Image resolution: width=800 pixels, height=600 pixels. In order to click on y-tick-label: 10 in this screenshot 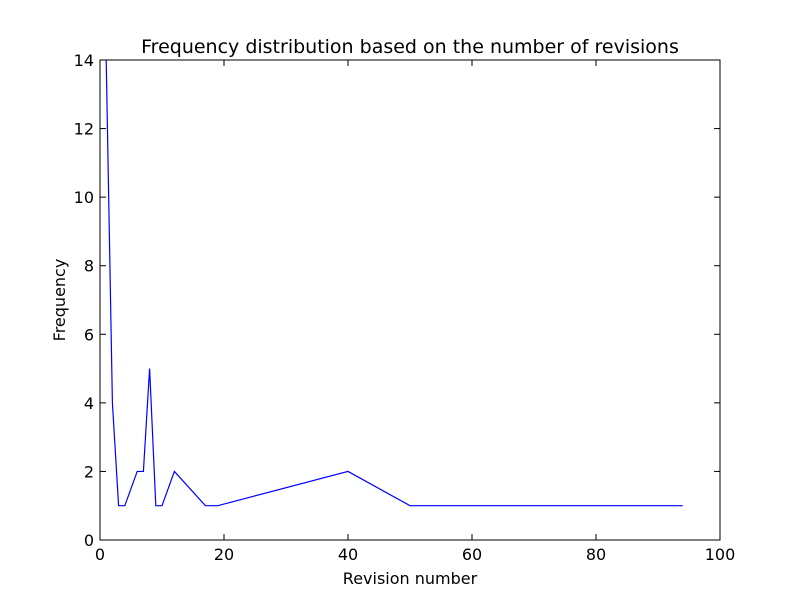, I will do `click(84, 197)`.